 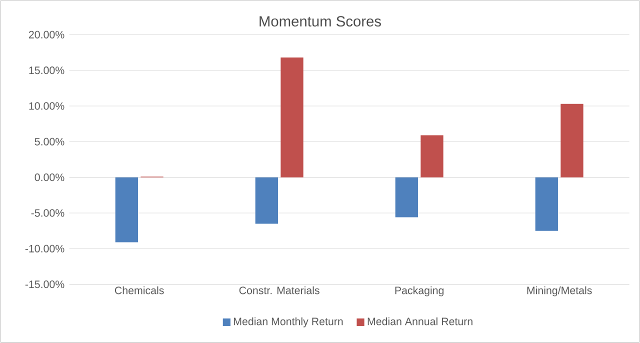 I want to click on legend-label: Median Annual Return, so click(x=420, y=321).